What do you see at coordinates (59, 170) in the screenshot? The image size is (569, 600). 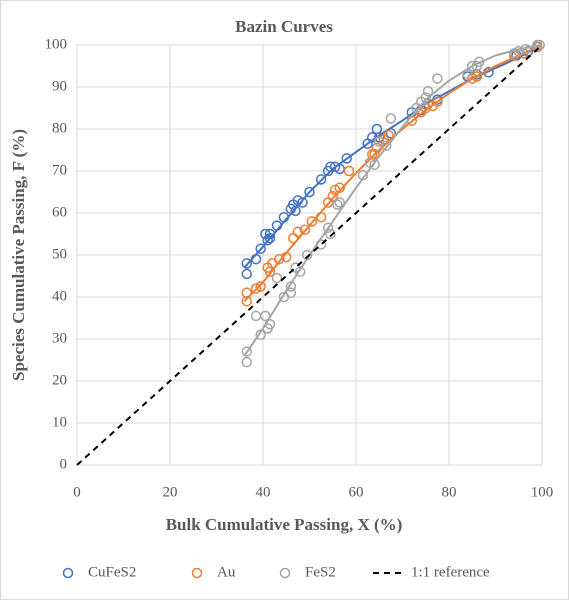 I see `y-tick-label: 70` at bounding box center [59, 170].